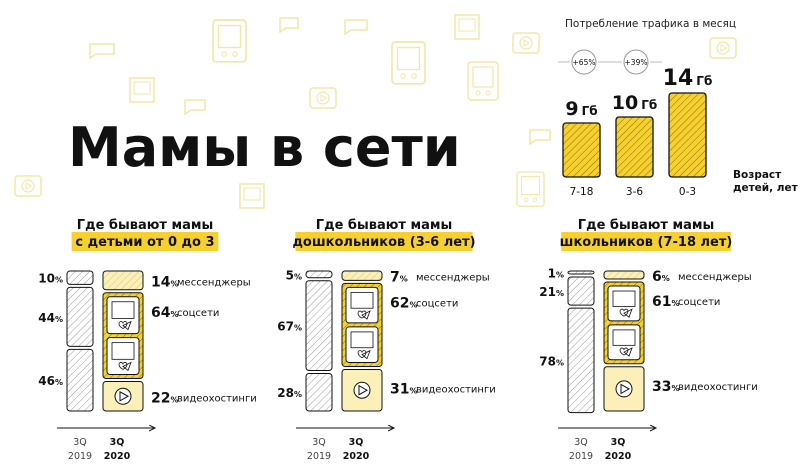 Image resolution: width=800 pixels, height=466 pixels. What do you see at coordinates (766, 181) in the screenshot?
I see `traffic-axis-label: Возраст детей, лет` at bounding box center [766, 181].